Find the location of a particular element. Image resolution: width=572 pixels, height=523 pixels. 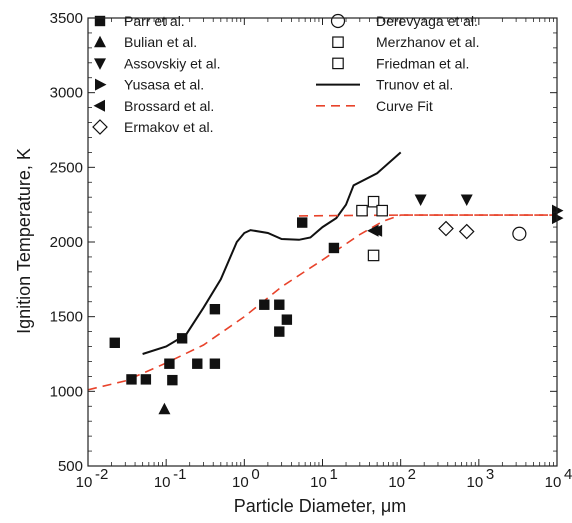

data-point-s4-p1 is located at coordinates (376, 230).